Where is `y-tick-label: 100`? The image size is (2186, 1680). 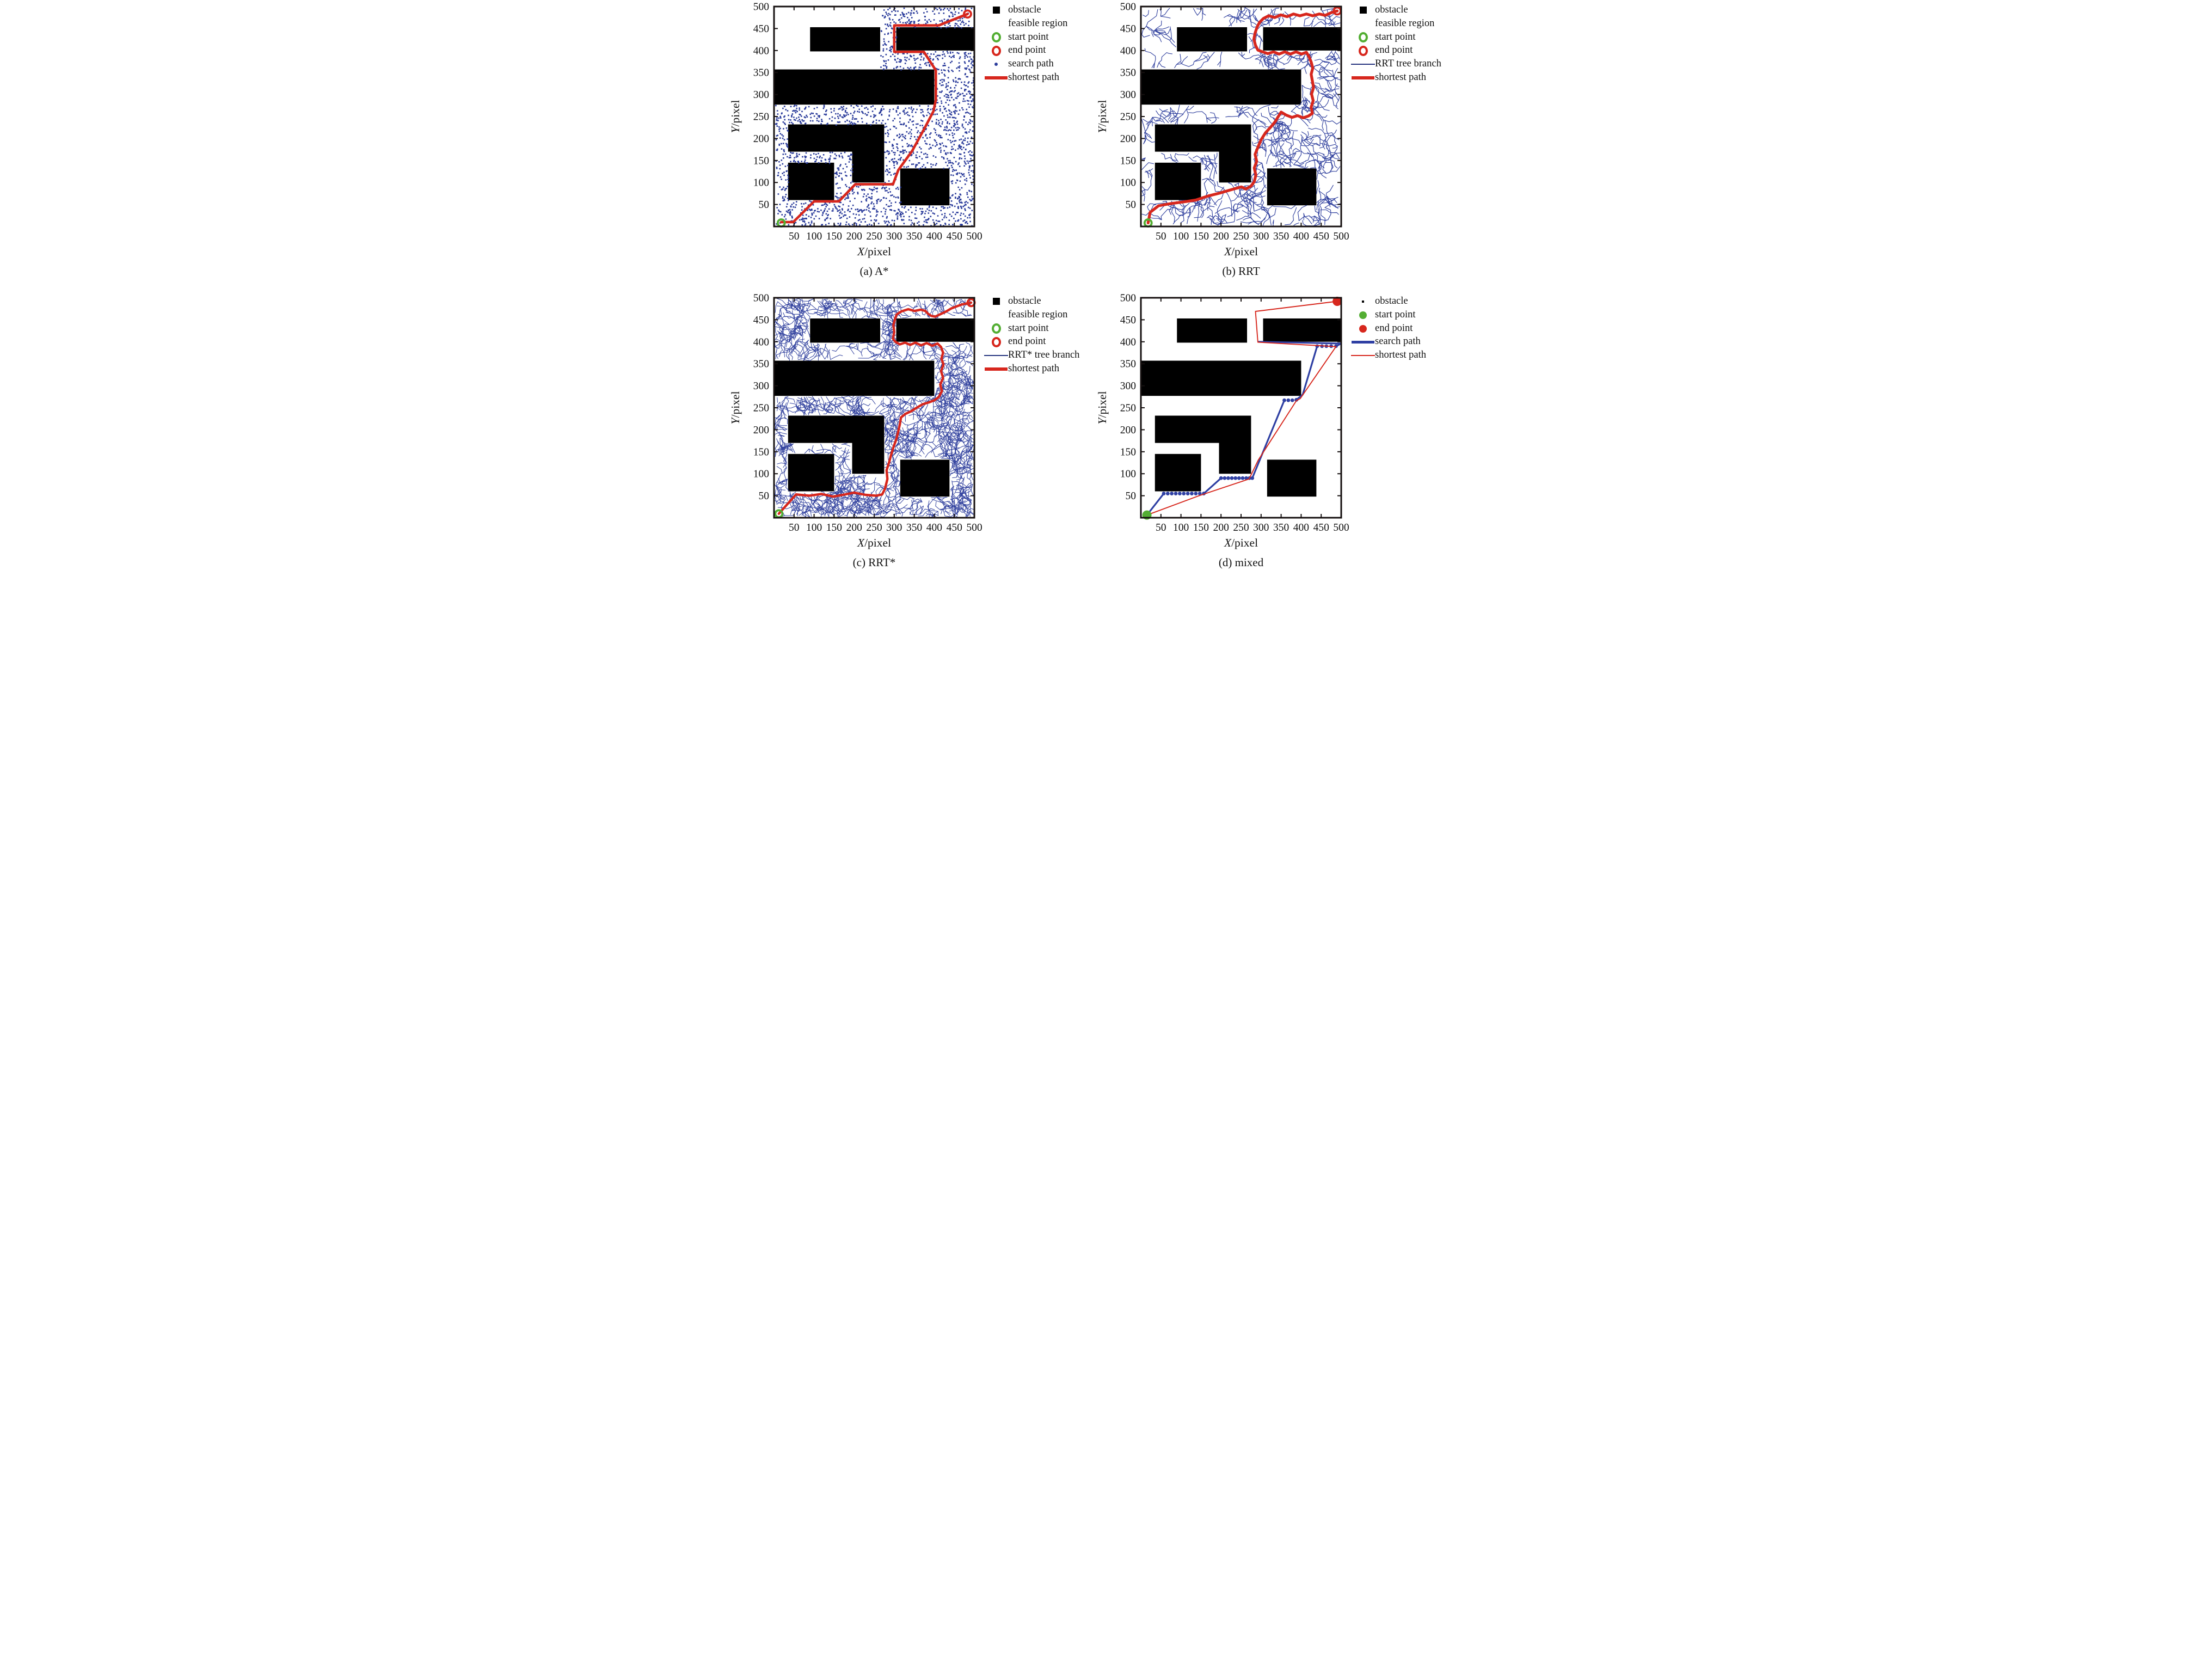 y-tick-label: 100 is located at coordinates (1128, 474).